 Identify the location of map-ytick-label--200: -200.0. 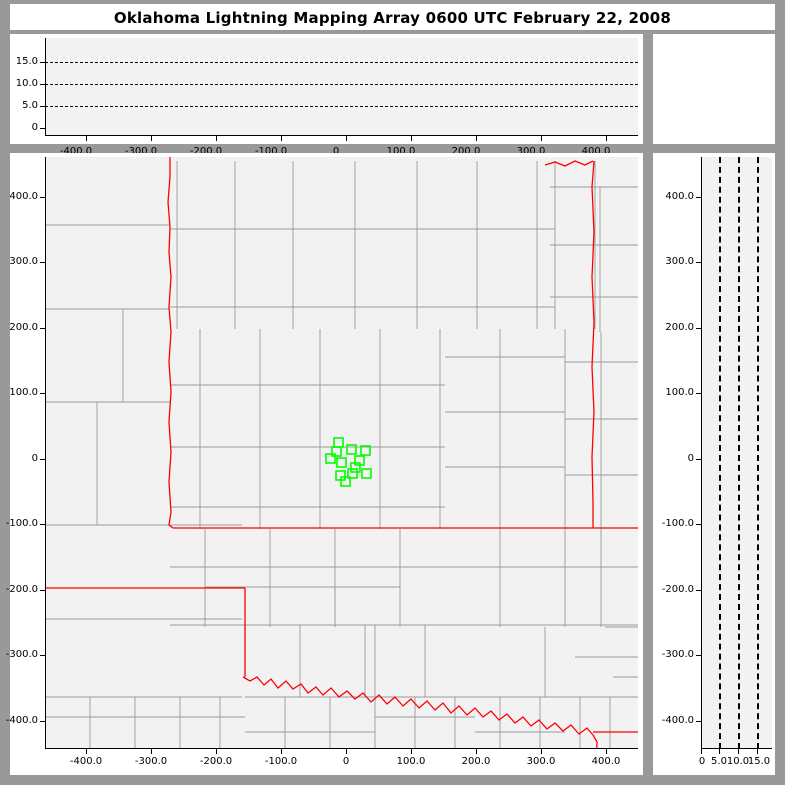
(21, 589).